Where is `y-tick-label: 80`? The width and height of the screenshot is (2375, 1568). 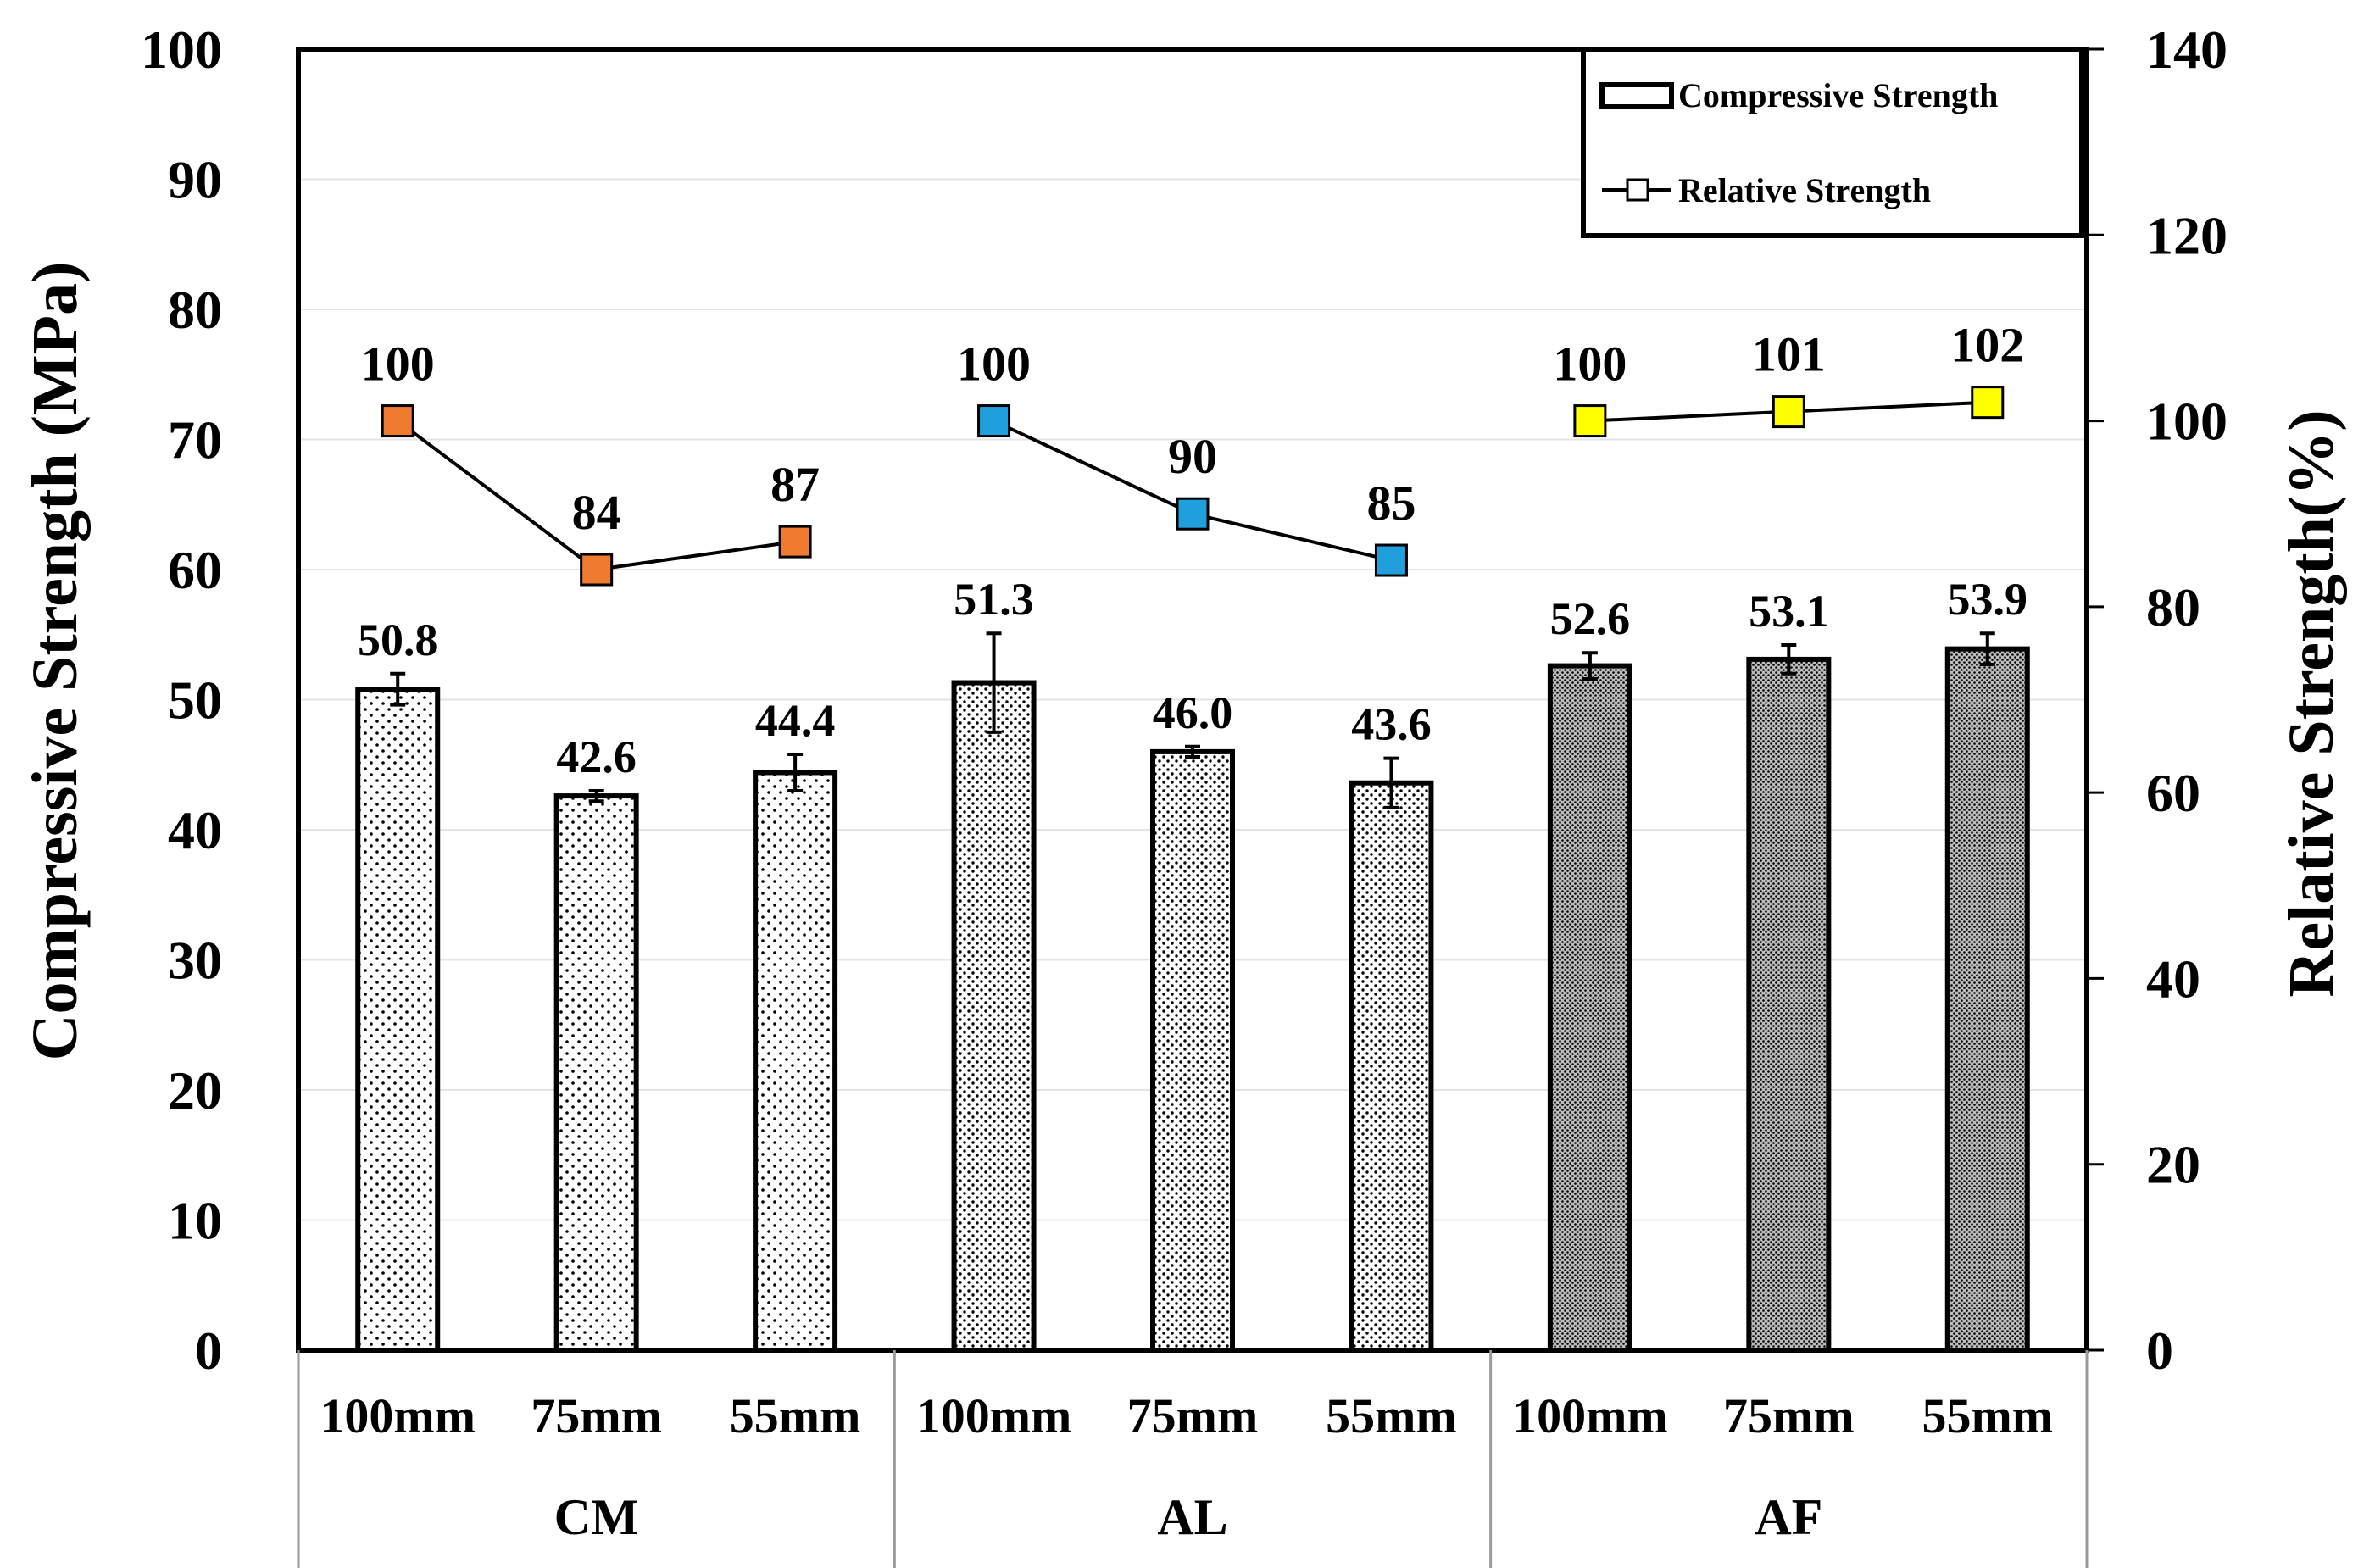 y-tick-label: 80 is located at coordinates (195, 310).